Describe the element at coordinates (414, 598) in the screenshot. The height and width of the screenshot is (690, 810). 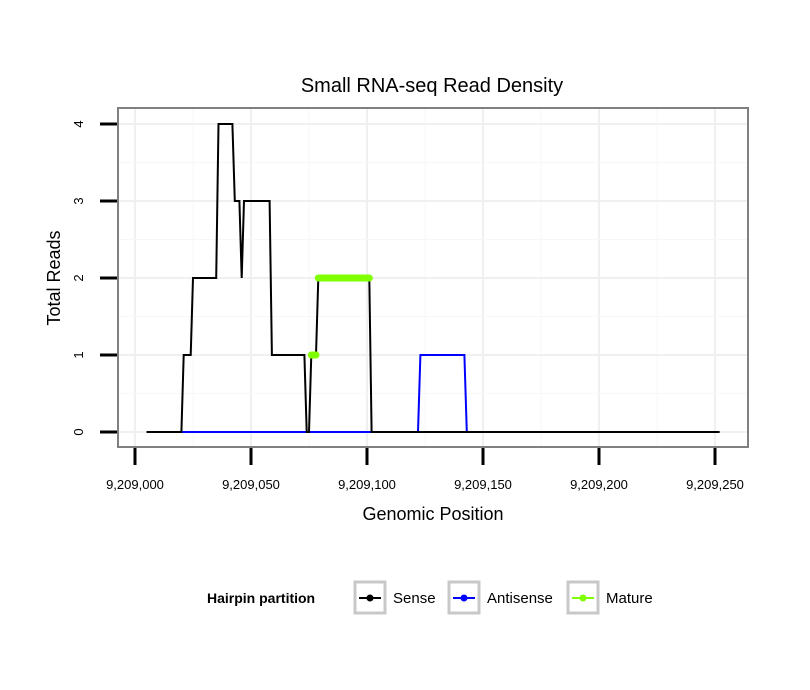
I see `legend-label-sense: Sense` at that location.